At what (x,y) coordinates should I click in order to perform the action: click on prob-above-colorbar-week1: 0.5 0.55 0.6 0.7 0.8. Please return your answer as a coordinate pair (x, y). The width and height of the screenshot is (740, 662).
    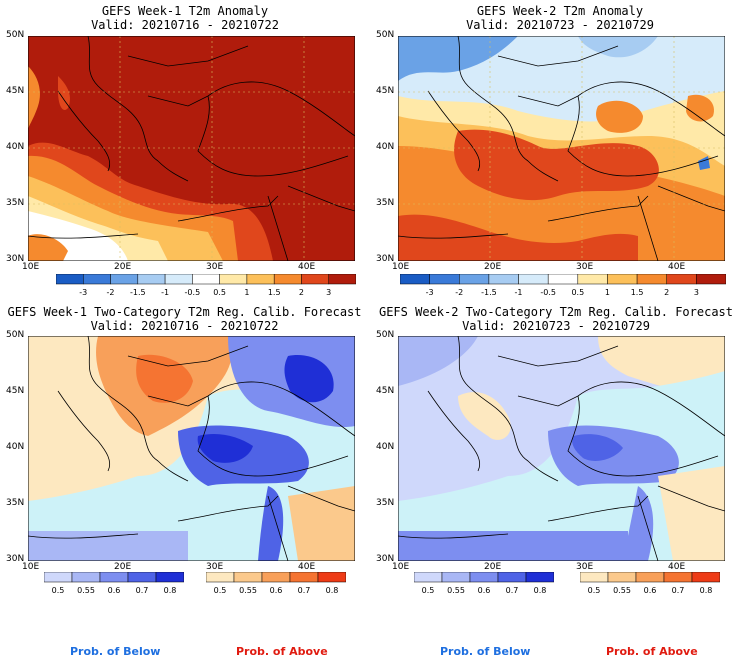
    Looking at the image, I should click on (276, 583).